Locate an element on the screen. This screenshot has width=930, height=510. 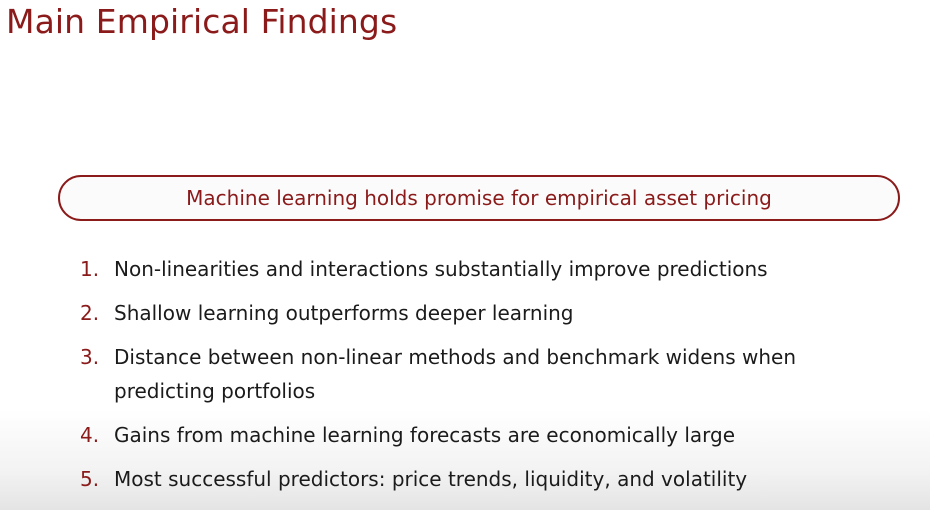
finding-number: 5. is located at coordinates (90, 479).